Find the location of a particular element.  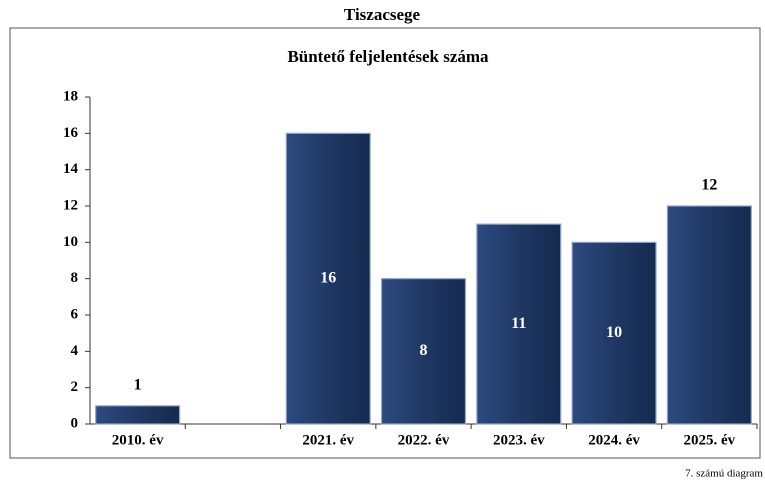

y-tick-label: 12 is located at coordinates (70, 205).